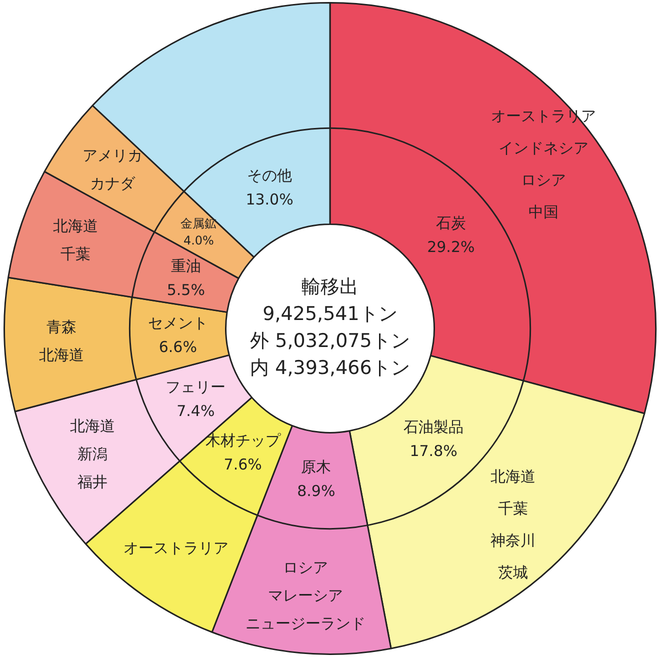  Describe the element at coordinates (543, 211) in the screenshot. I see `text: 中国` at that location.